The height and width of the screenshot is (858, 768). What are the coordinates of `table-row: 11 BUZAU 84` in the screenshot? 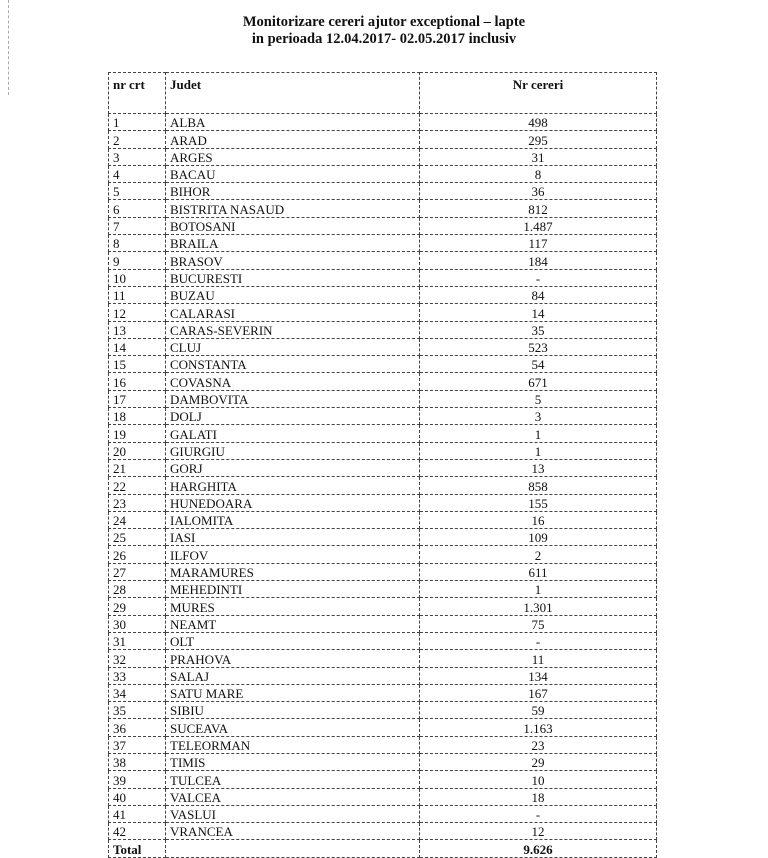 It's located at (382, 295).